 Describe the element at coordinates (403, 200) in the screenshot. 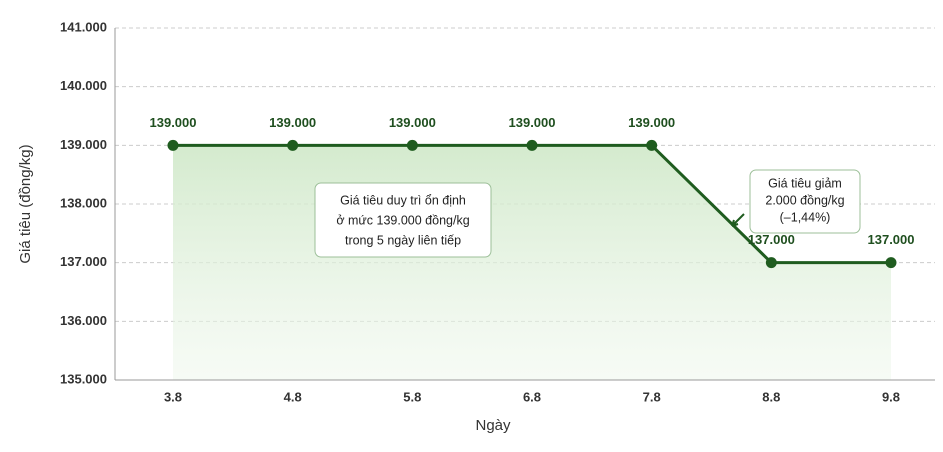

I see `annotation-text: Giá tiêu duy trì ổn định` at that location.